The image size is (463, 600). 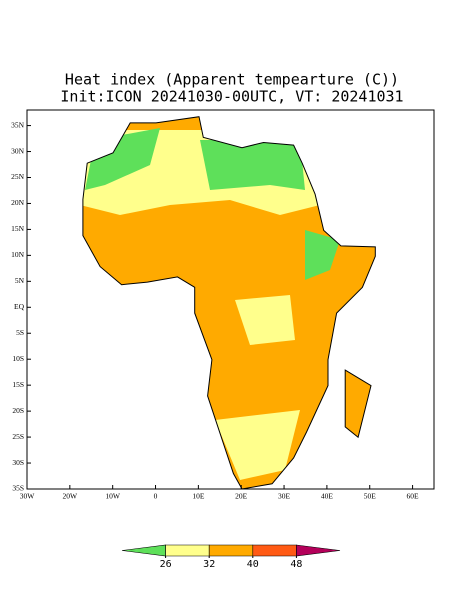 What do you see at coordinates (18, 228) in the screenshot?
I see `lat-tick-label: 15N` at bounding box center [18, 228].